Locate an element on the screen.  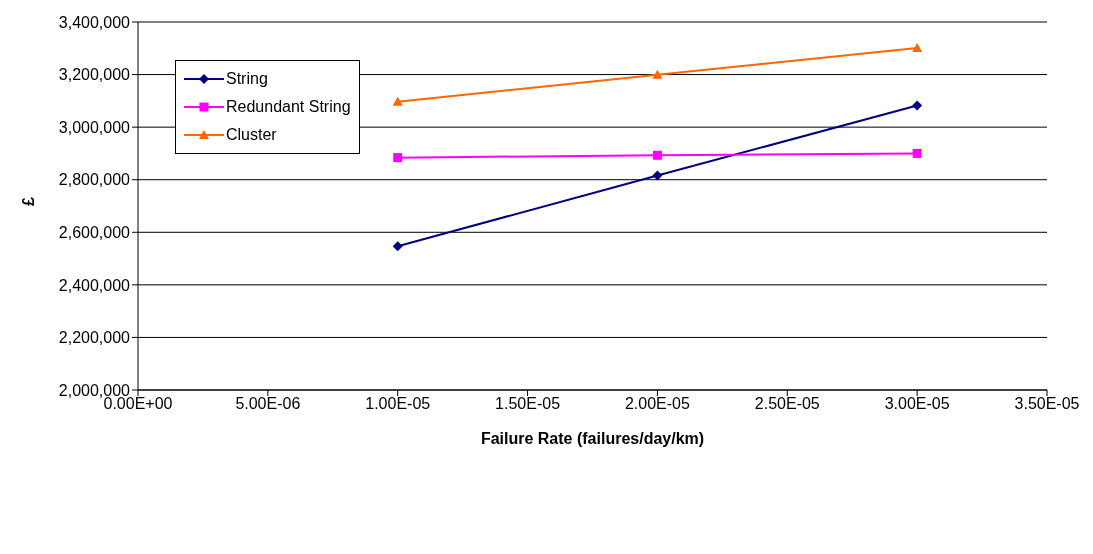
x-tick-label: 3.00E-05 is located at coordinates (917, 404).